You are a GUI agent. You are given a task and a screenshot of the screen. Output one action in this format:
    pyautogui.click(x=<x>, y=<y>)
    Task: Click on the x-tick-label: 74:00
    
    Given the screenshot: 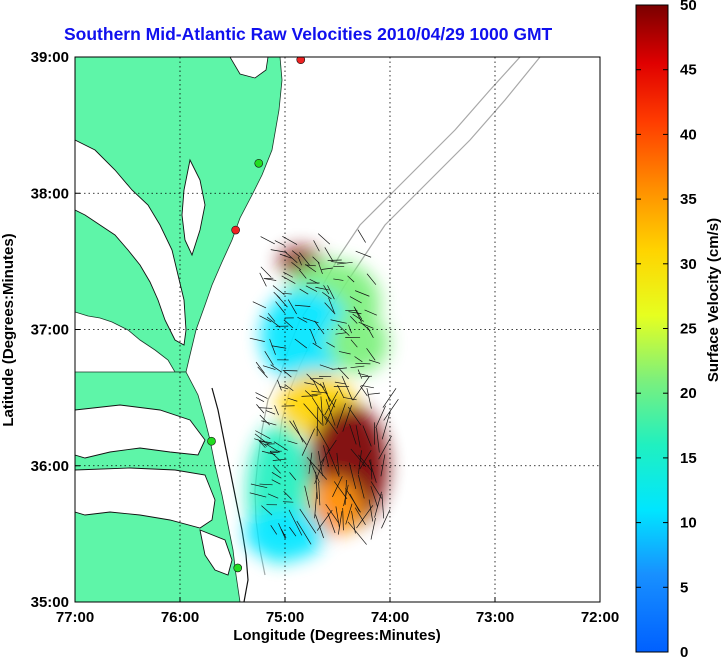 What is the action you would take?
    pyautogui.click(x=390, y=617)
    